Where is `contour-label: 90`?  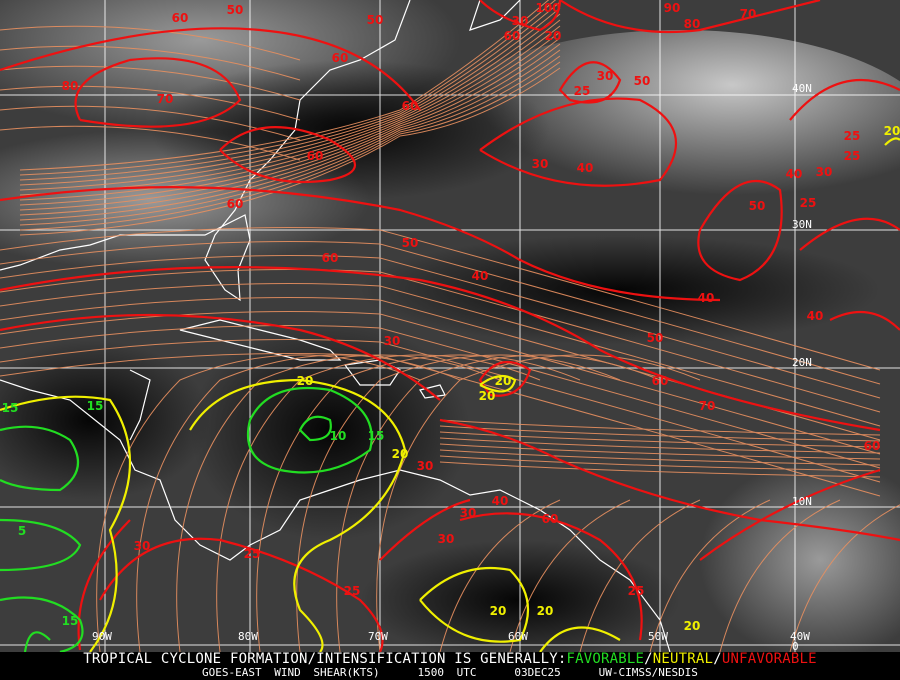
contour-label: 90 is located at coordinates (672, 8).